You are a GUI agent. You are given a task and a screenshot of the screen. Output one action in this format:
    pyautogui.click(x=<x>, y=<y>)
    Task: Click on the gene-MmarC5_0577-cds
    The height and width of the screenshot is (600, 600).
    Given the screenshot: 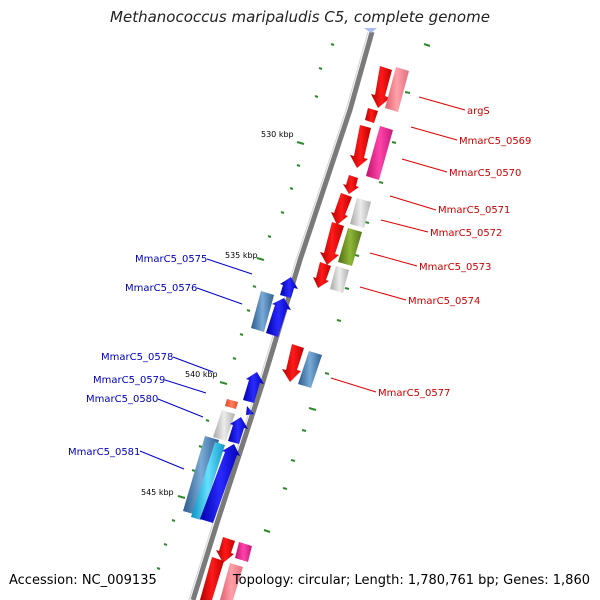 What is the action you would take?
    pyautogui.click(x=310, y=369)
    